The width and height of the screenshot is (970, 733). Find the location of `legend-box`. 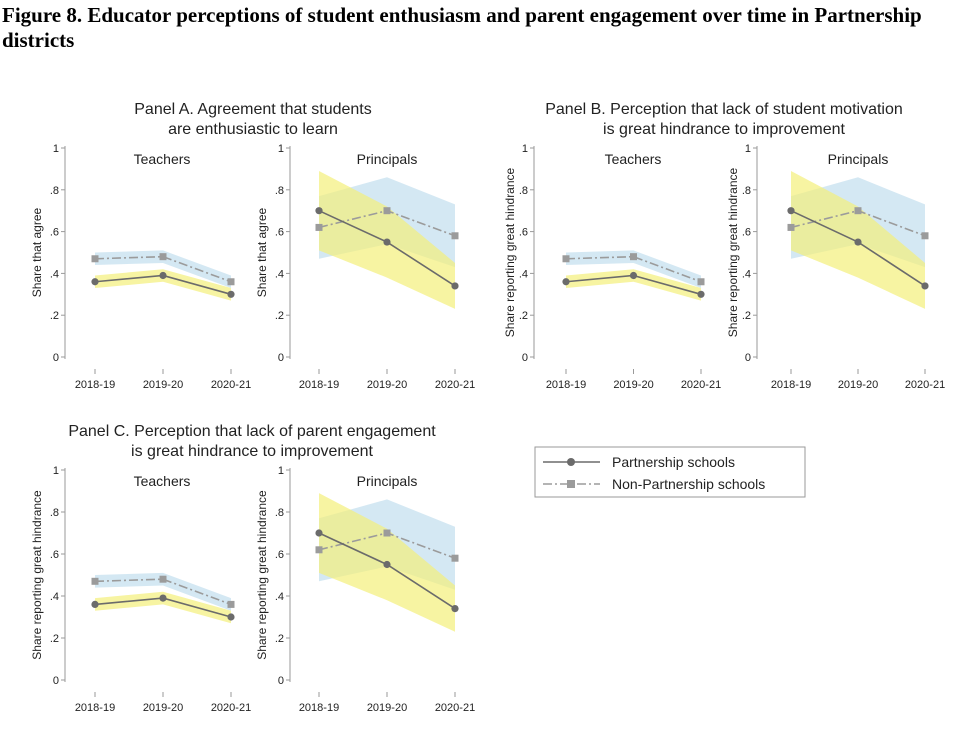

legend-box is located at coordinates (670, 472).